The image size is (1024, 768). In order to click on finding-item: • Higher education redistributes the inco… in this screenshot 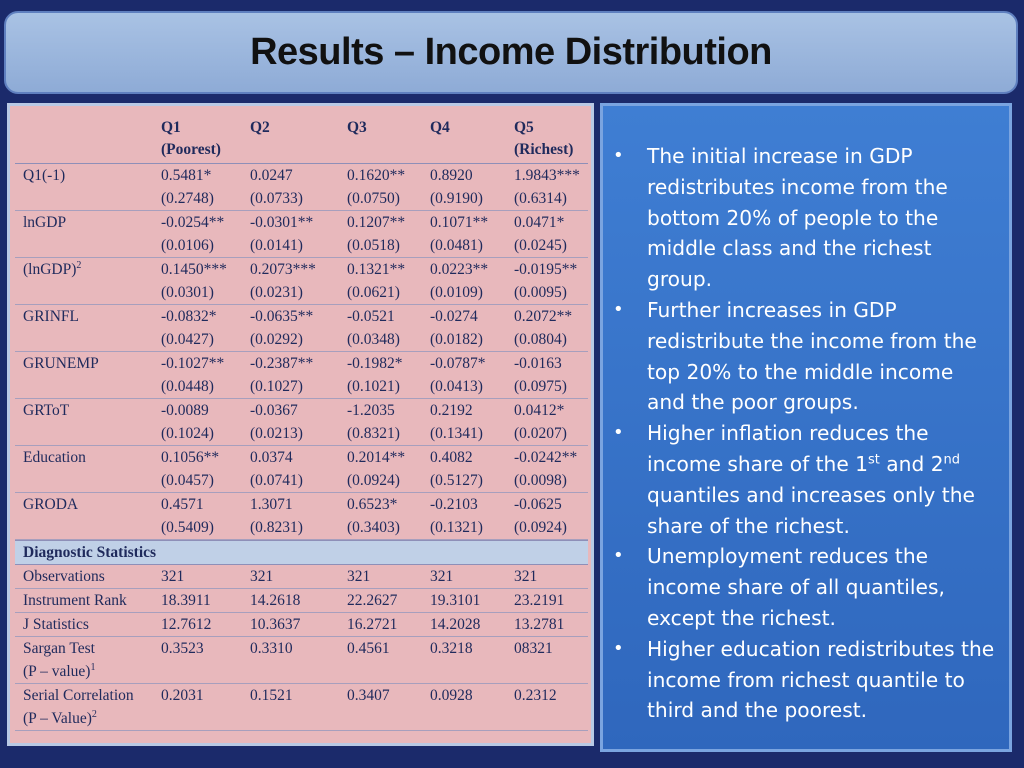, I will do `click(803, 680)`.